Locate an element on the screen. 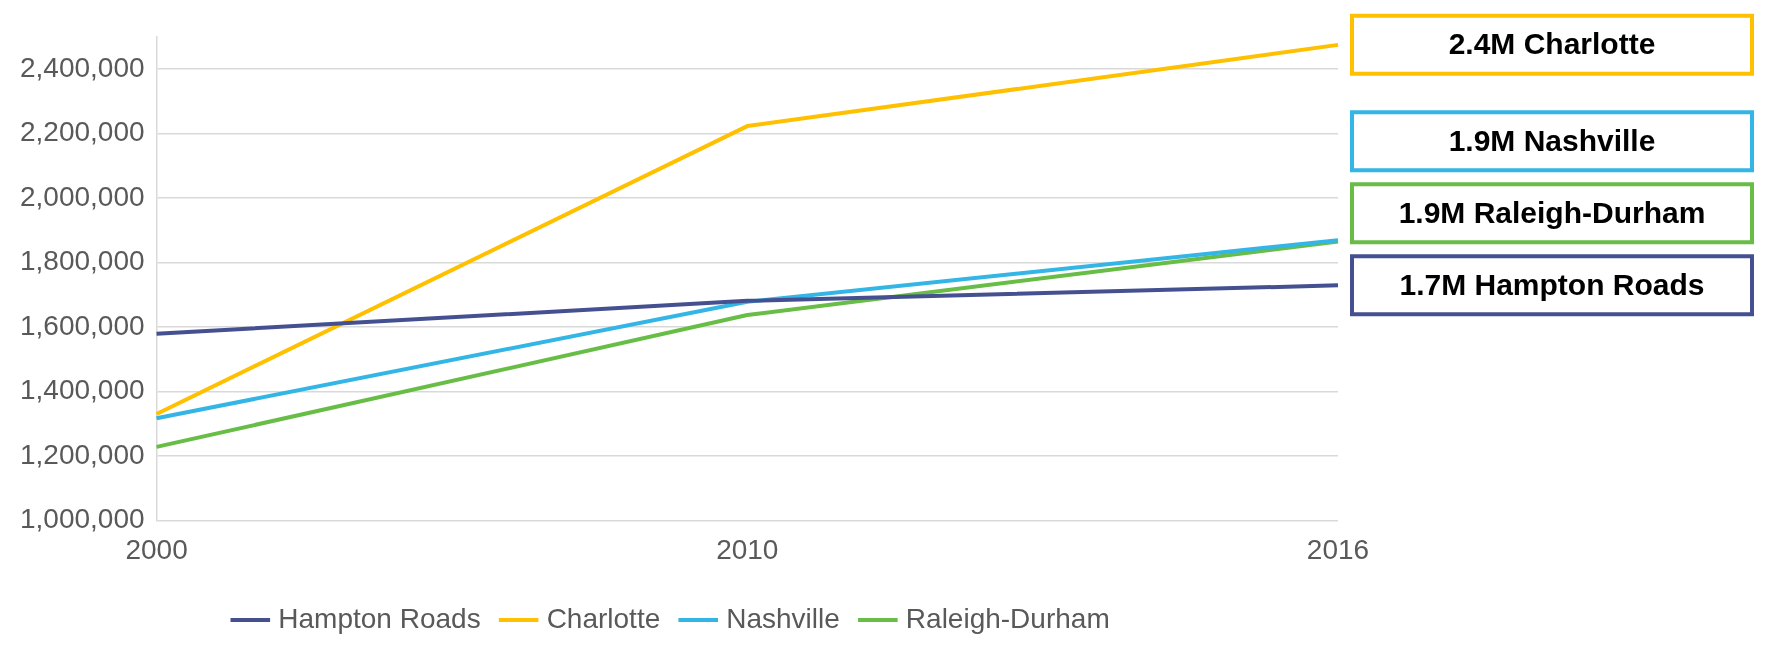 The width and height of the screenshot is (1767, 653). legend-label: Raleigh-Durham is located at coordinates (1007, 618).